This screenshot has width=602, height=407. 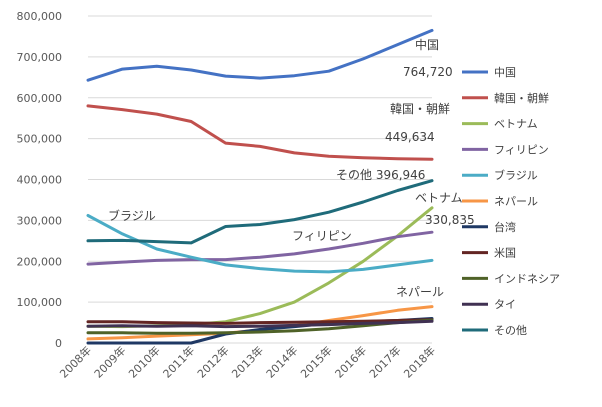 What do you see at coordinates (350, 361) in the screenshot?
I see `x-tick-label: 2016年` at bounding box center [350, 361].